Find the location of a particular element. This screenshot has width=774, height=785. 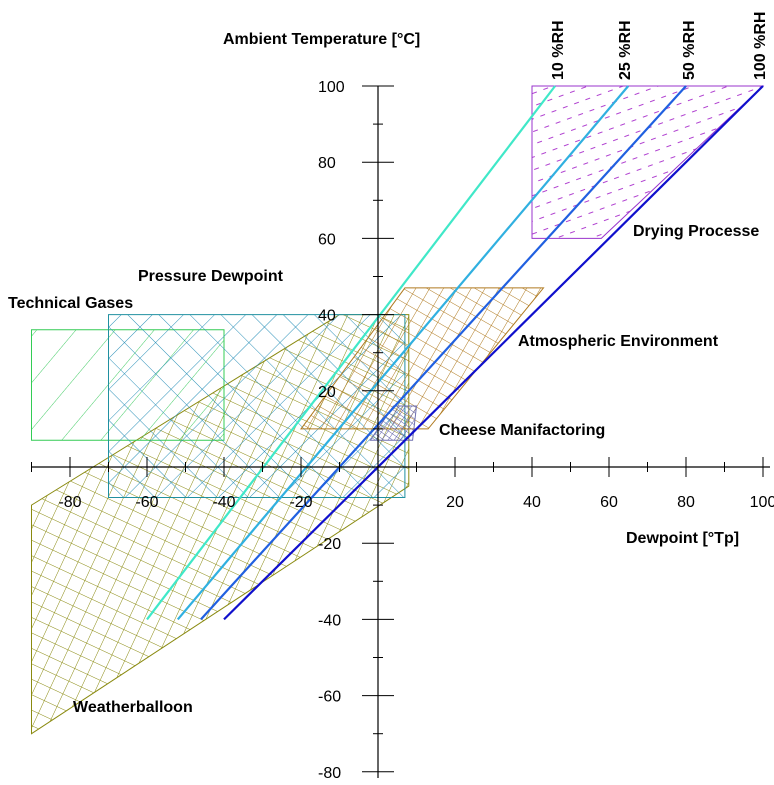

x-tick-label: -60 is located at coordinates (146, 502).